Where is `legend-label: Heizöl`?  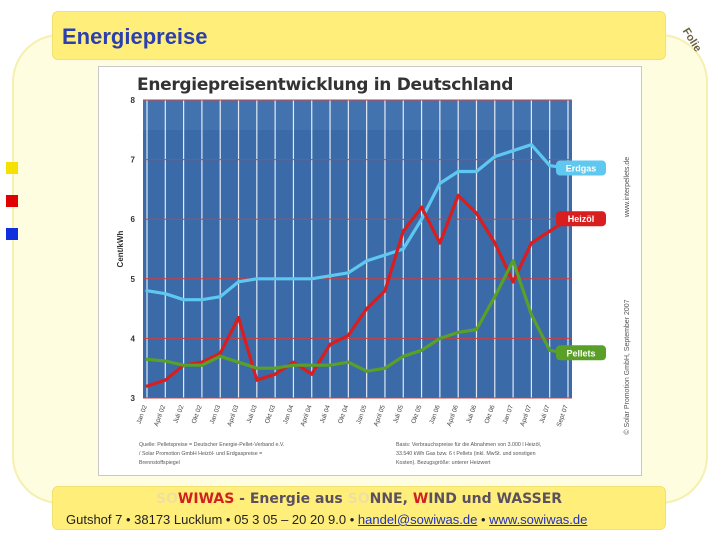 legend-label: Heizöl is located at coordinates (581, 219).